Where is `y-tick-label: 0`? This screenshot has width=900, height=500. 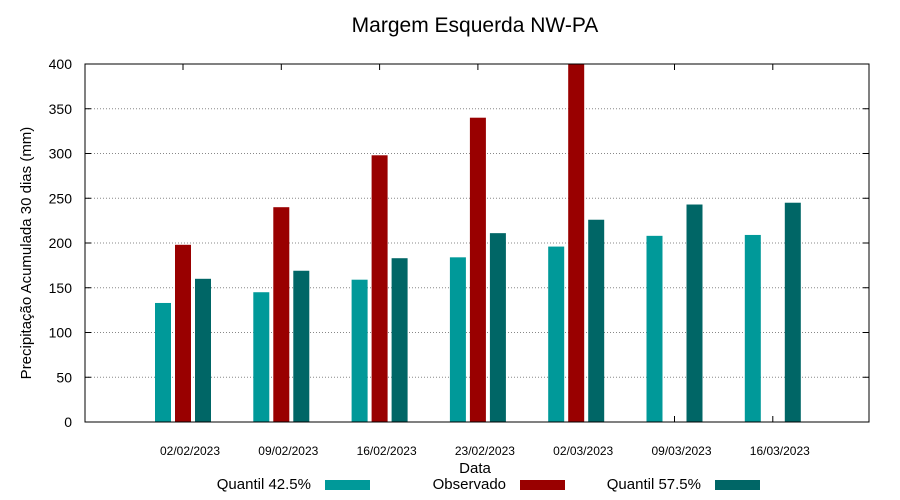 y-tick-label: 0 is located at coordinates (68, 422).